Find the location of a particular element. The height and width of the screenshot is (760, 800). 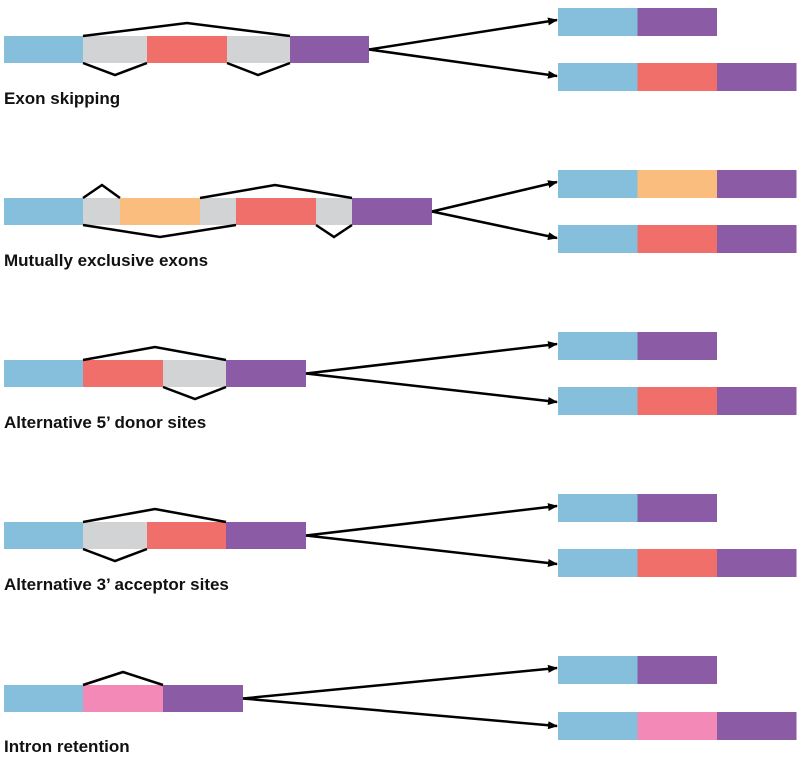

label-exon-skipping: Exon skipping is located at coordinates (62, 98).